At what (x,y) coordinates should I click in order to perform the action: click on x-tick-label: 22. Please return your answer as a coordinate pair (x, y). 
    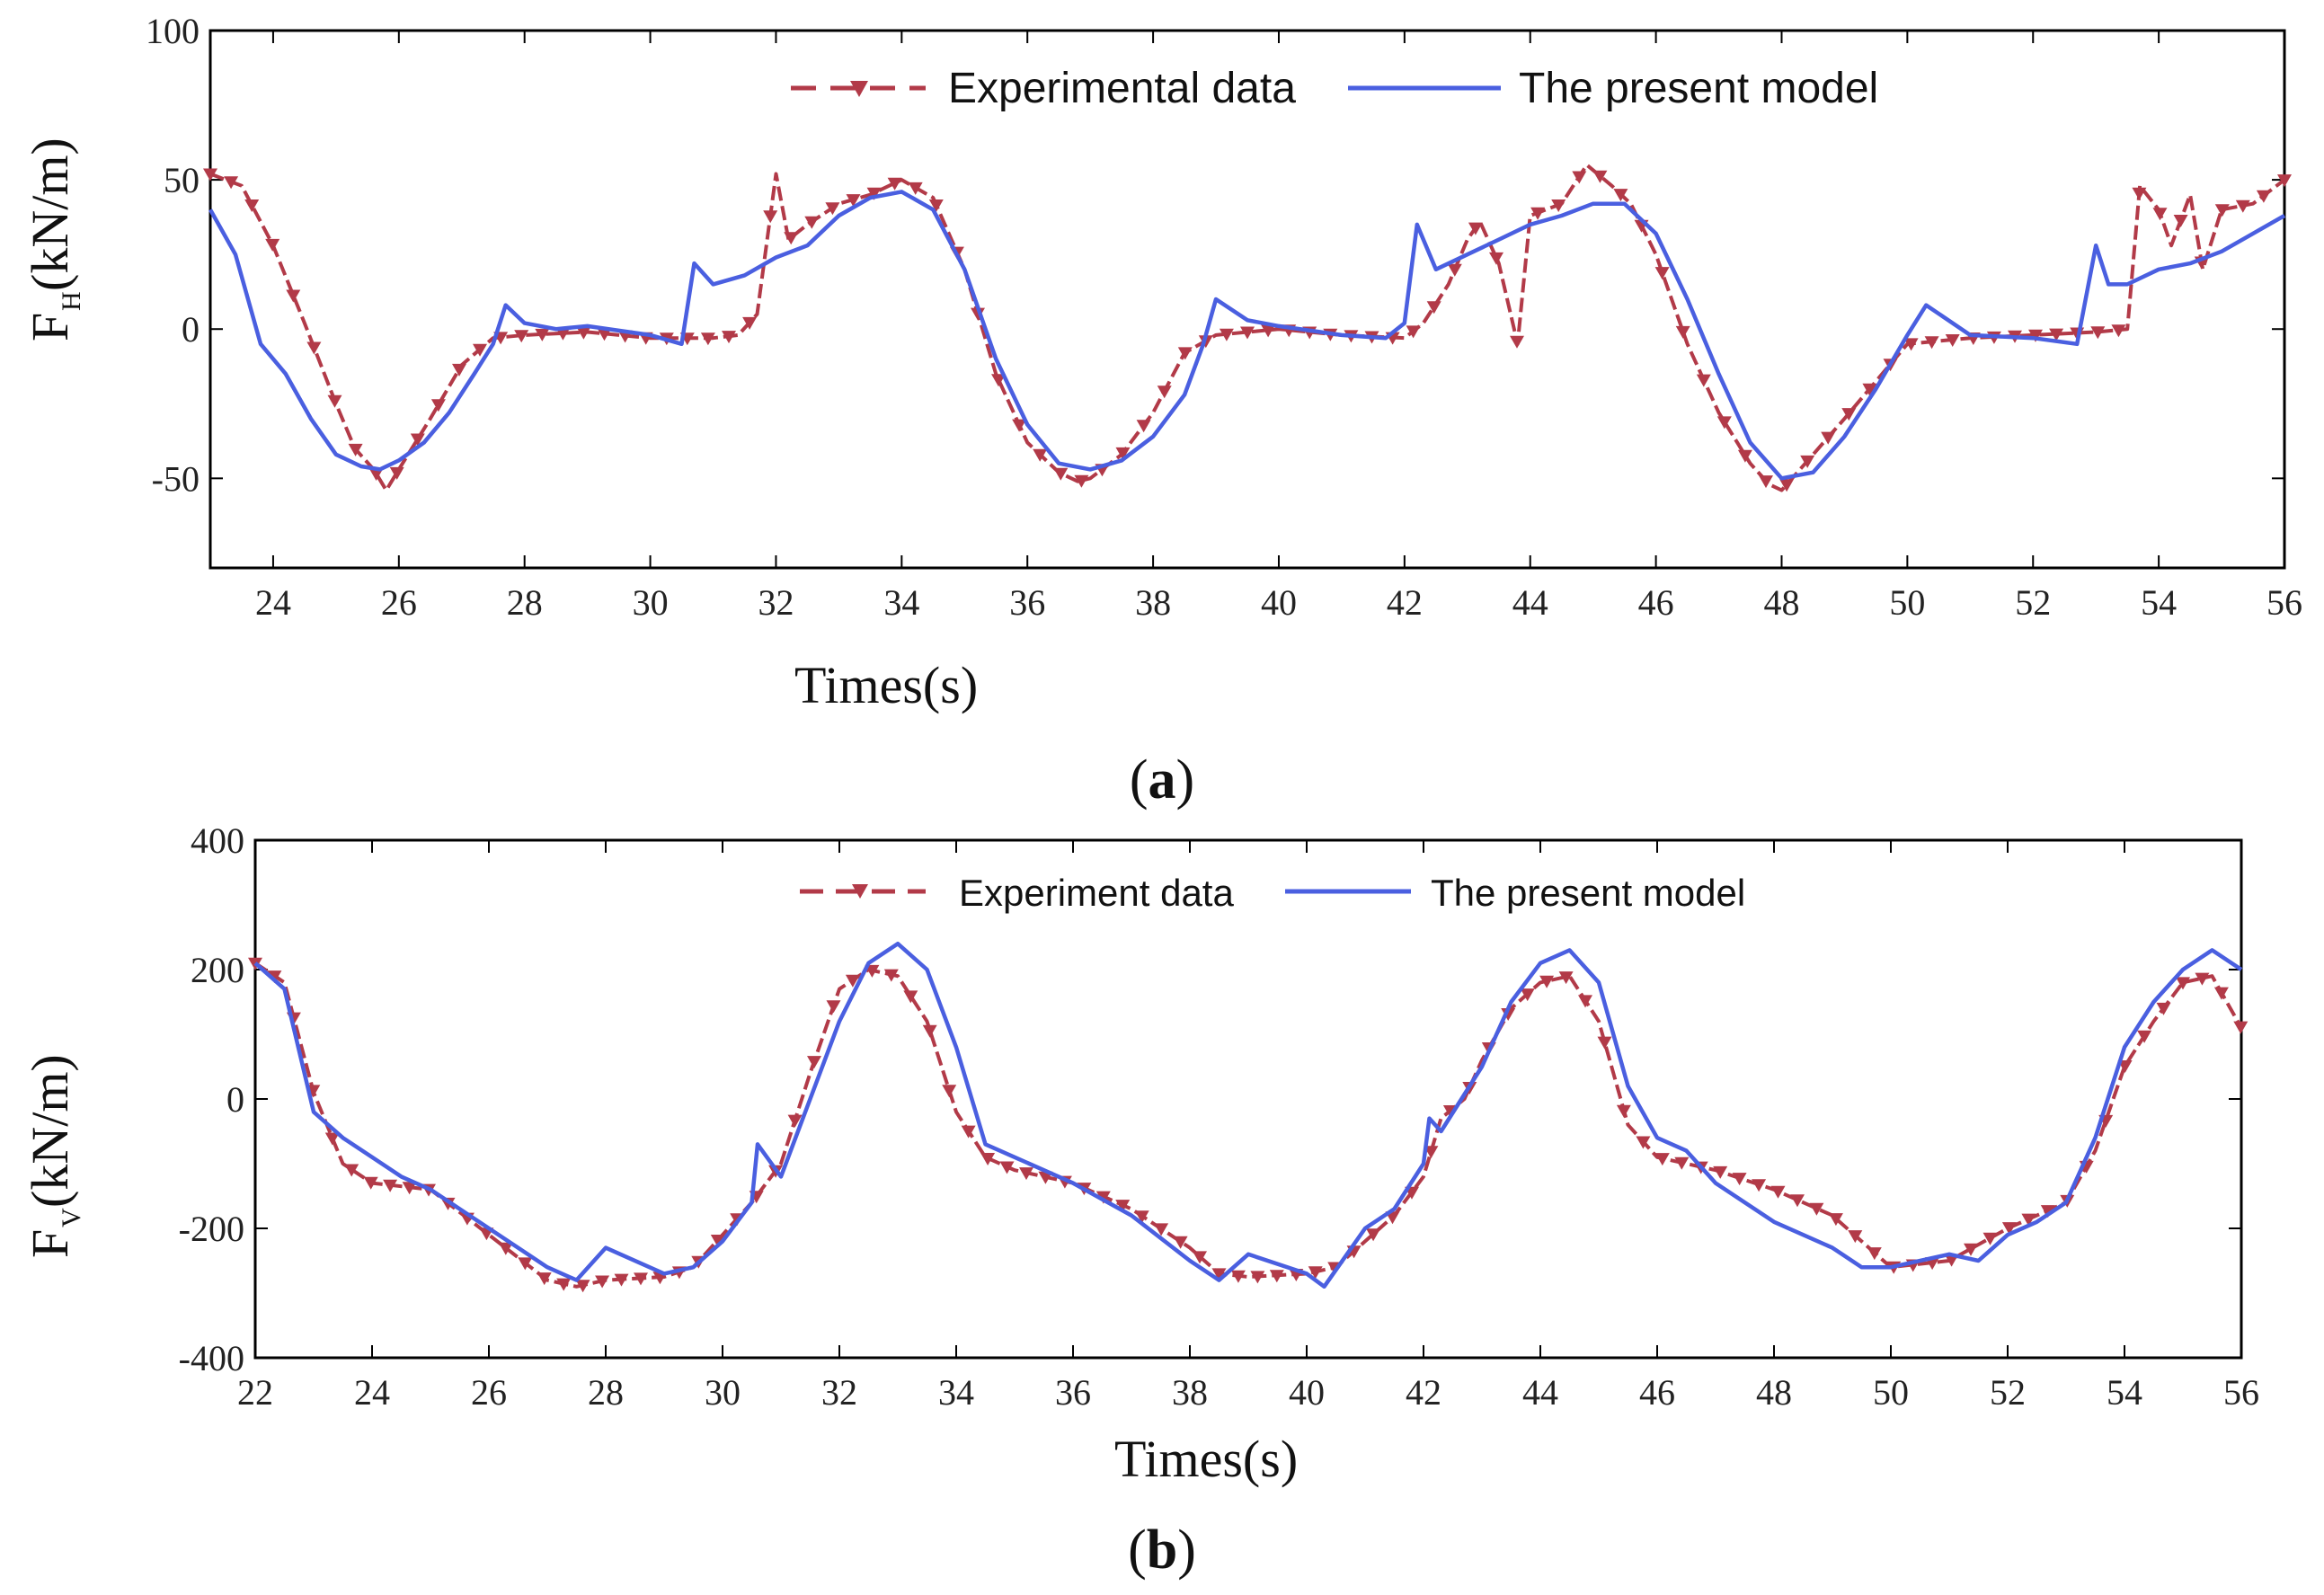
    Looking at the image, I should click on (255, 1392).